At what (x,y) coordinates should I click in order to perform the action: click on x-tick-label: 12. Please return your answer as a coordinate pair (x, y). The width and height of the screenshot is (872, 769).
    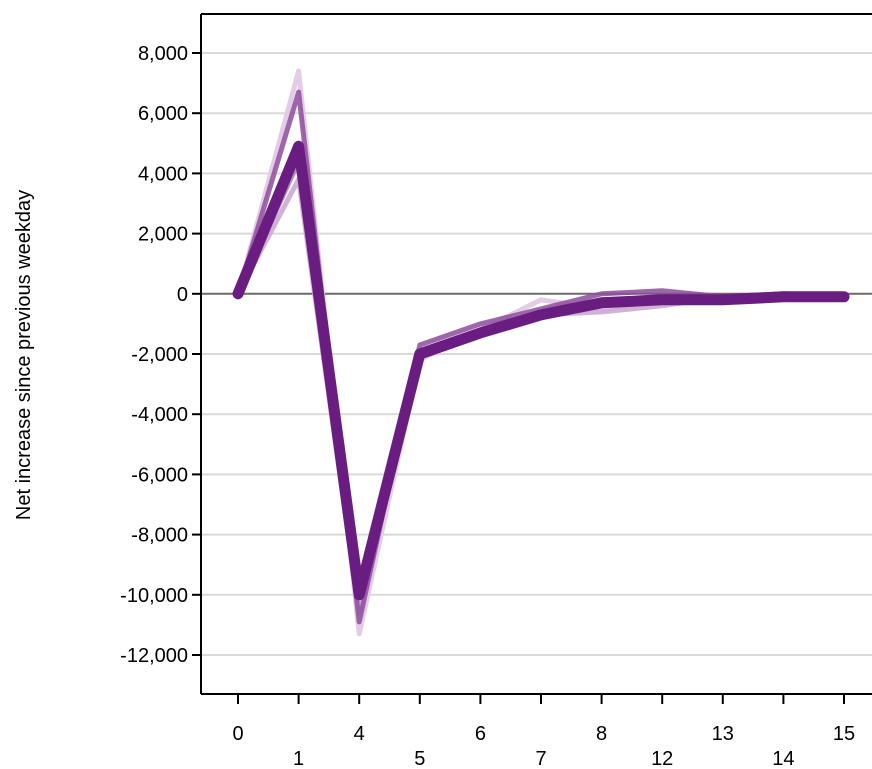
    Looking at the image, I should click on (662, 758).